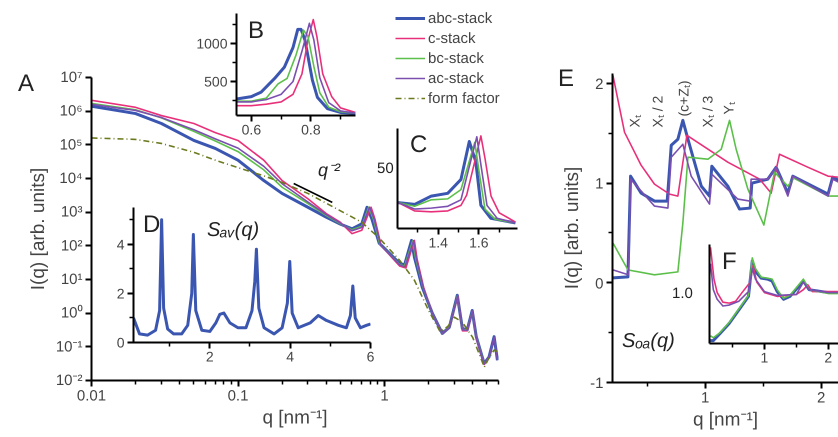  Describe the element at coordinates (71, 313) in the screenshot. I see `y-tick-label: 10⁰` at that location.